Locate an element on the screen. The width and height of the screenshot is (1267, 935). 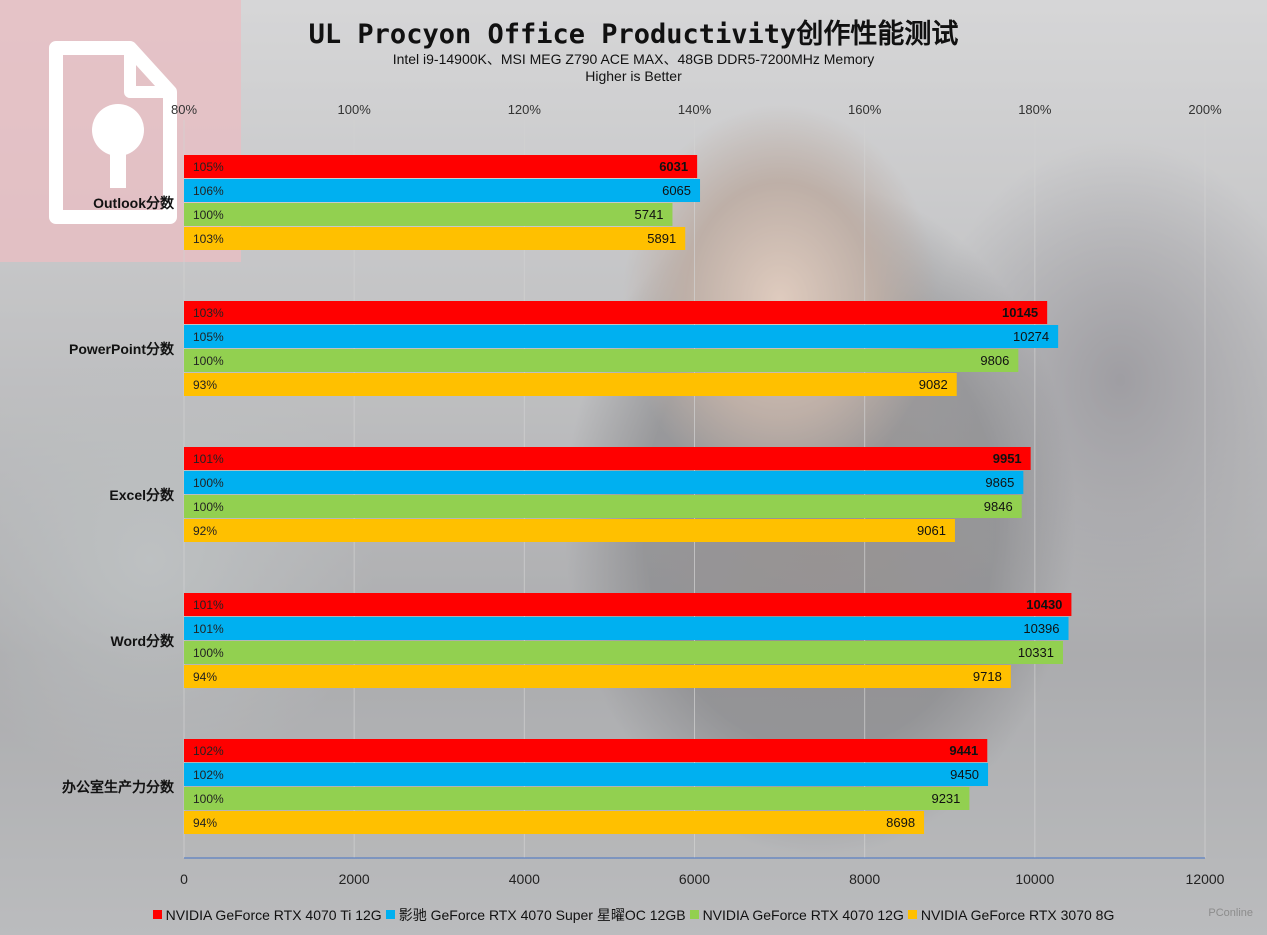
category-label: 办公室生产力分数 is located at coordinates (118, 787).